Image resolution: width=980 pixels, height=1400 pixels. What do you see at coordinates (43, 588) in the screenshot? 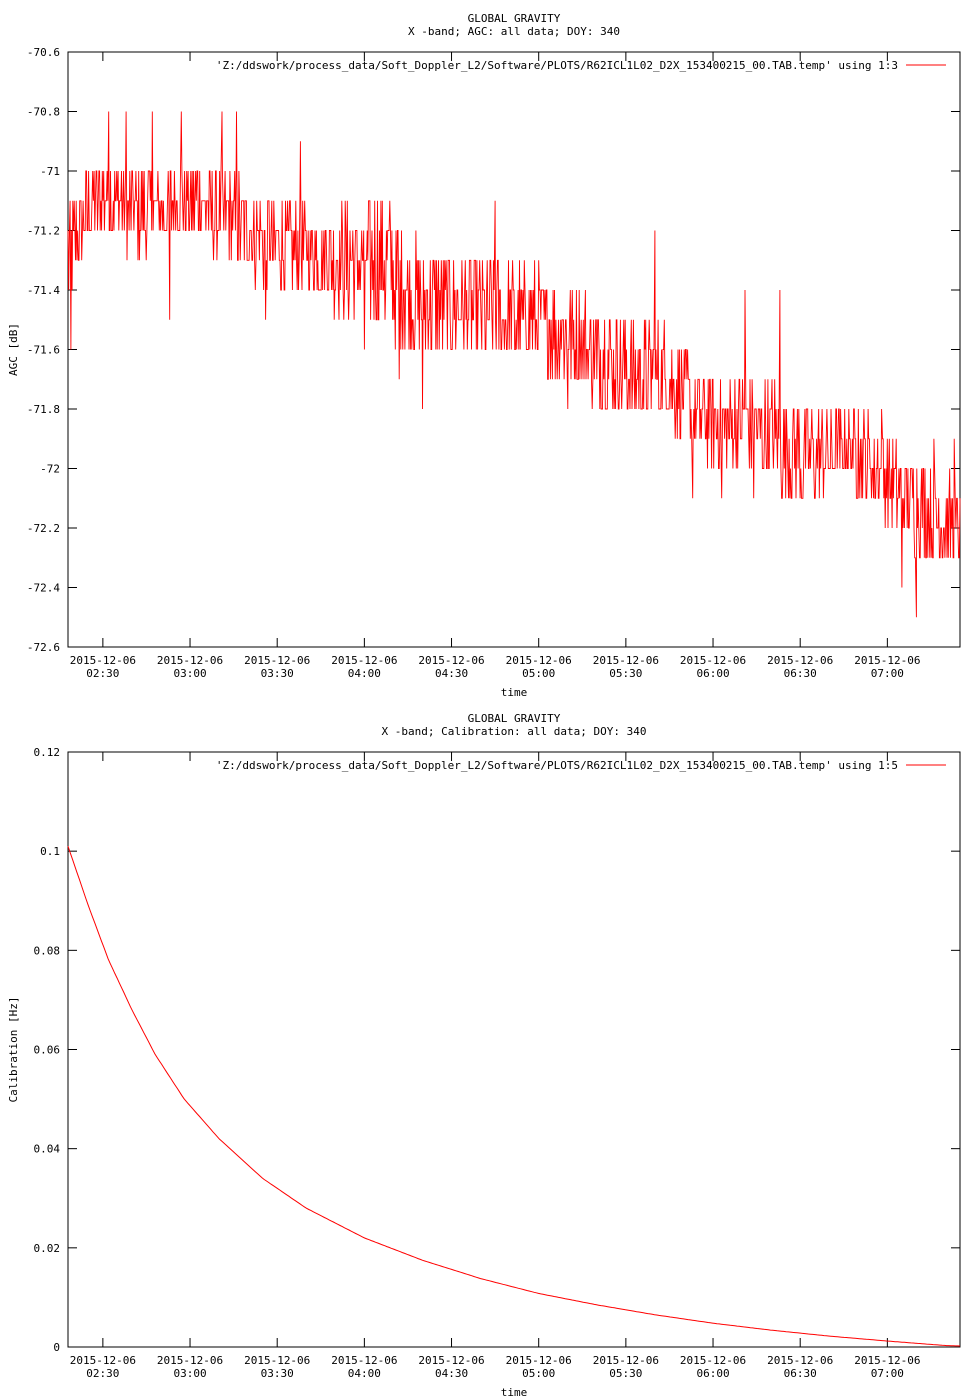
I see `y-tick-label: -72.4` at bounding box center [43, 588].